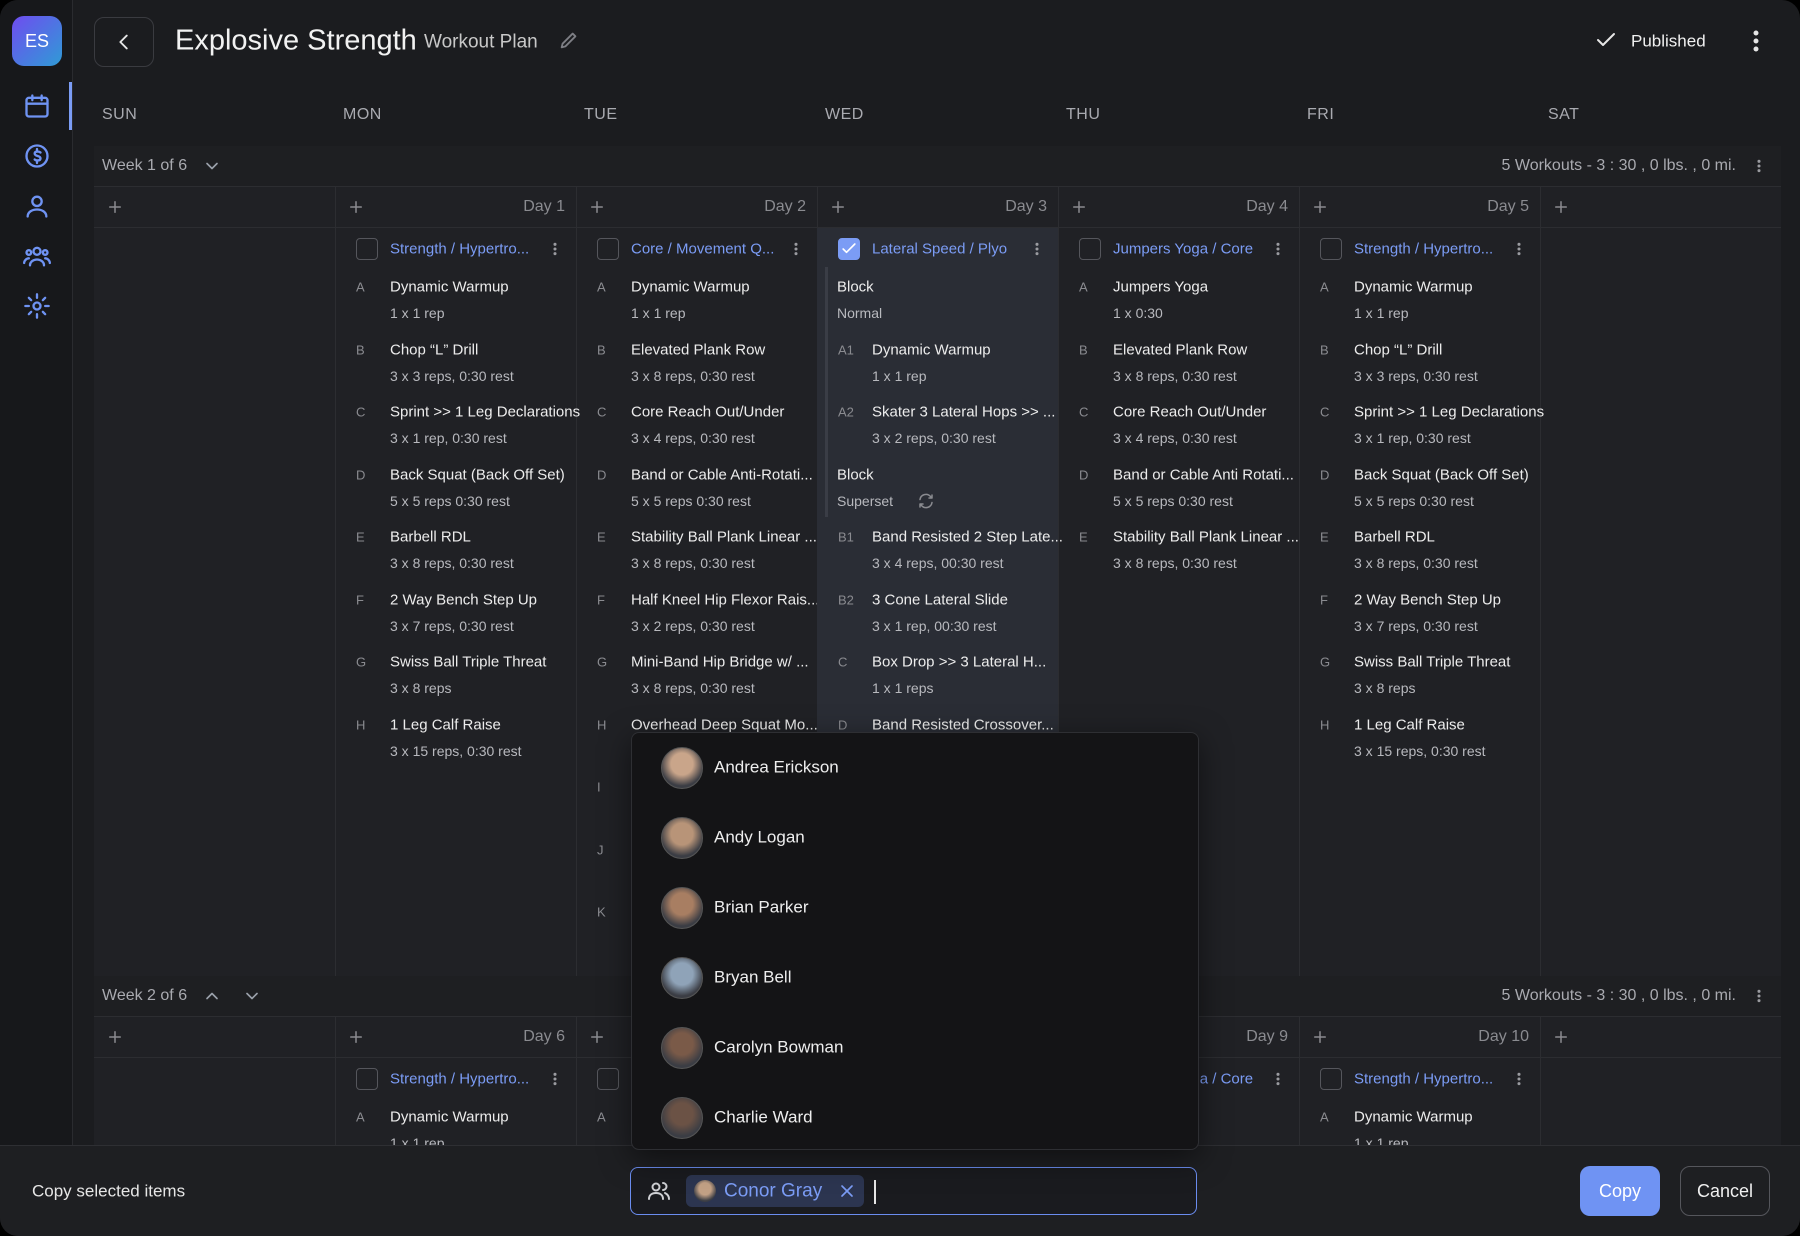 This screenshot has width=1800, height=1236. What do you see at coordinates (145, 165) in the screenshot?
I see `week-label: Week 1 of 6` at bounding box center [145, 165].